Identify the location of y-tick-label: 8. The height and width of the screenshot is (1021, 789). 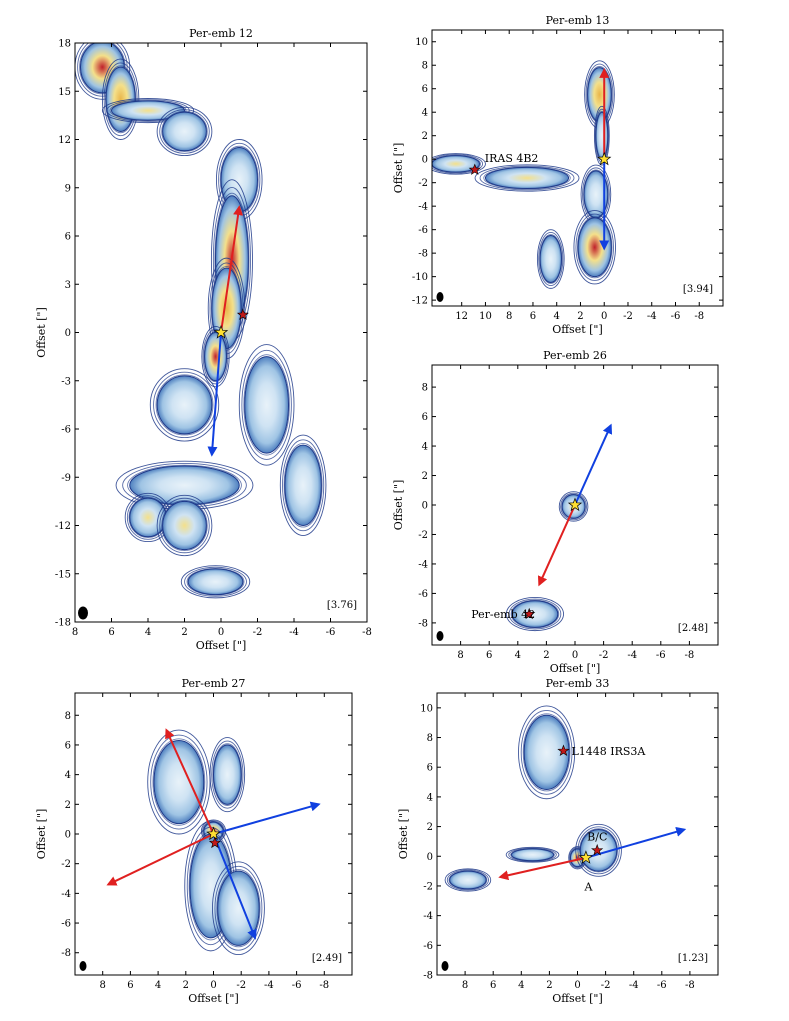
(430, 738).